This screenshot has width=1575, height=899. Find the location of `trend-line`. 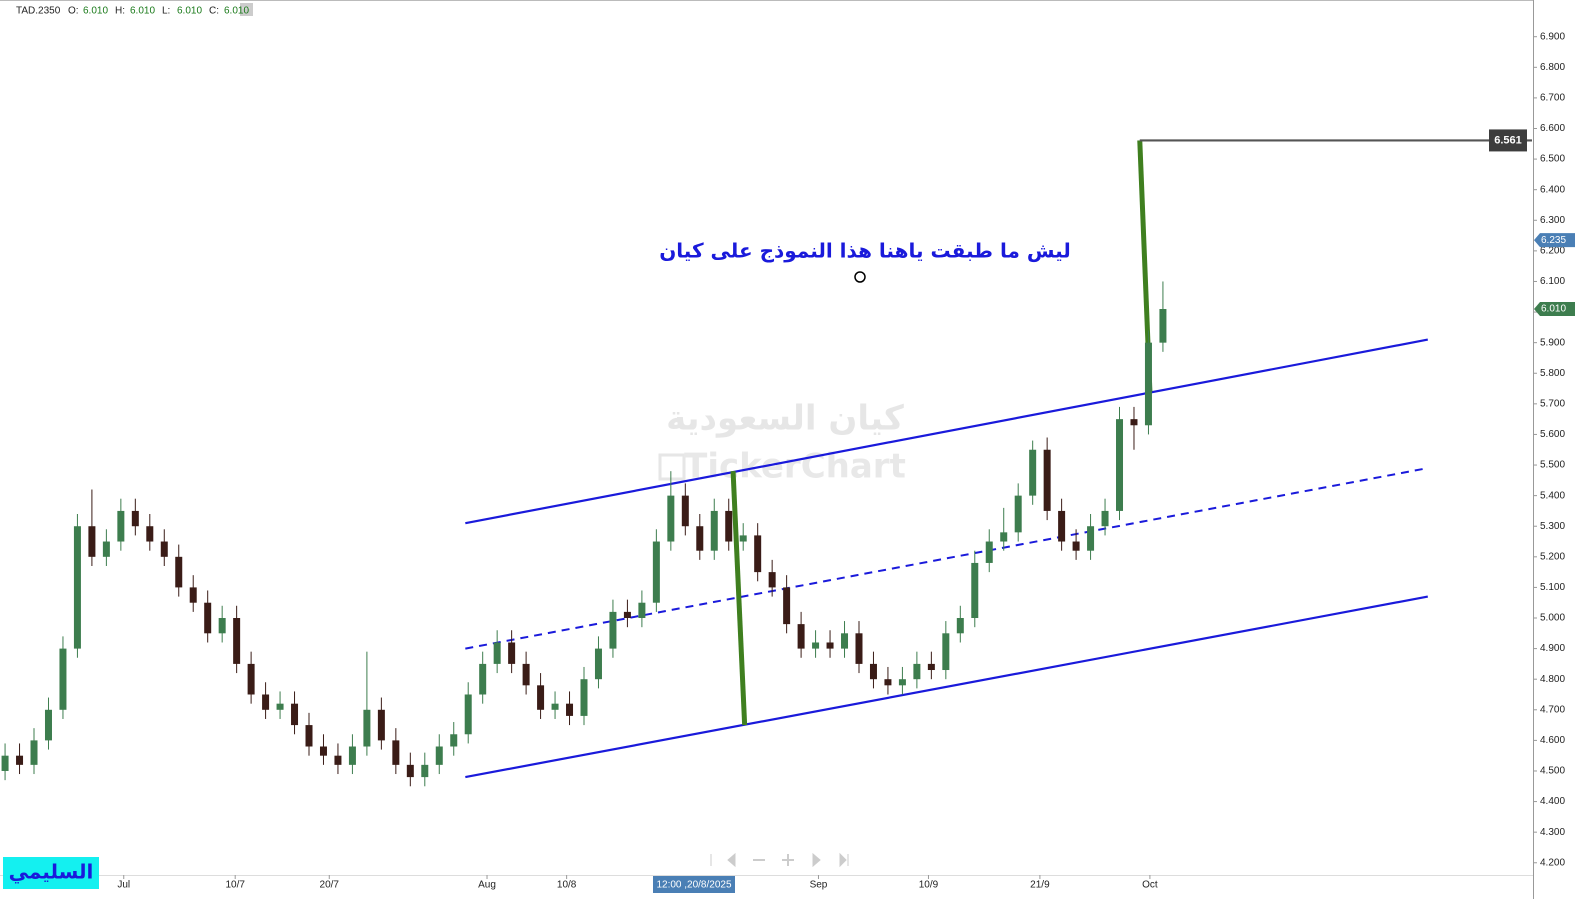

trend-line is located at coordinates (946, 558).